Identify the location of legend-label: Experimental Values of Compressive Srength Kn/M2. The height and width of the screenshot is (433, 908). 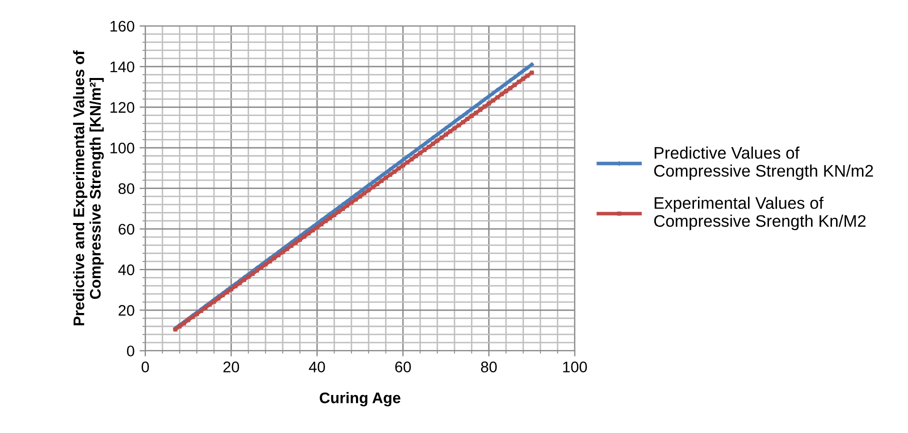
(760, 213).